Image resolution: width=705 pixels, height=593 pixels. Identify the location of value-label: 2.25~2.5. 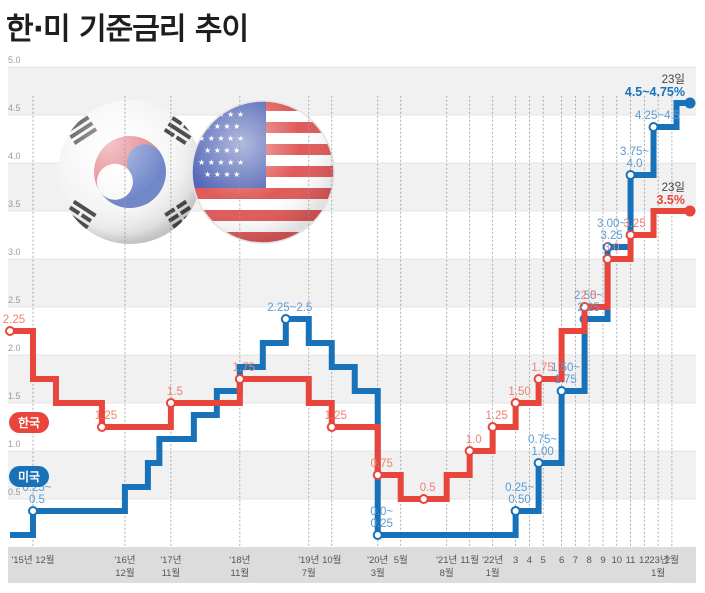
(289, 308).